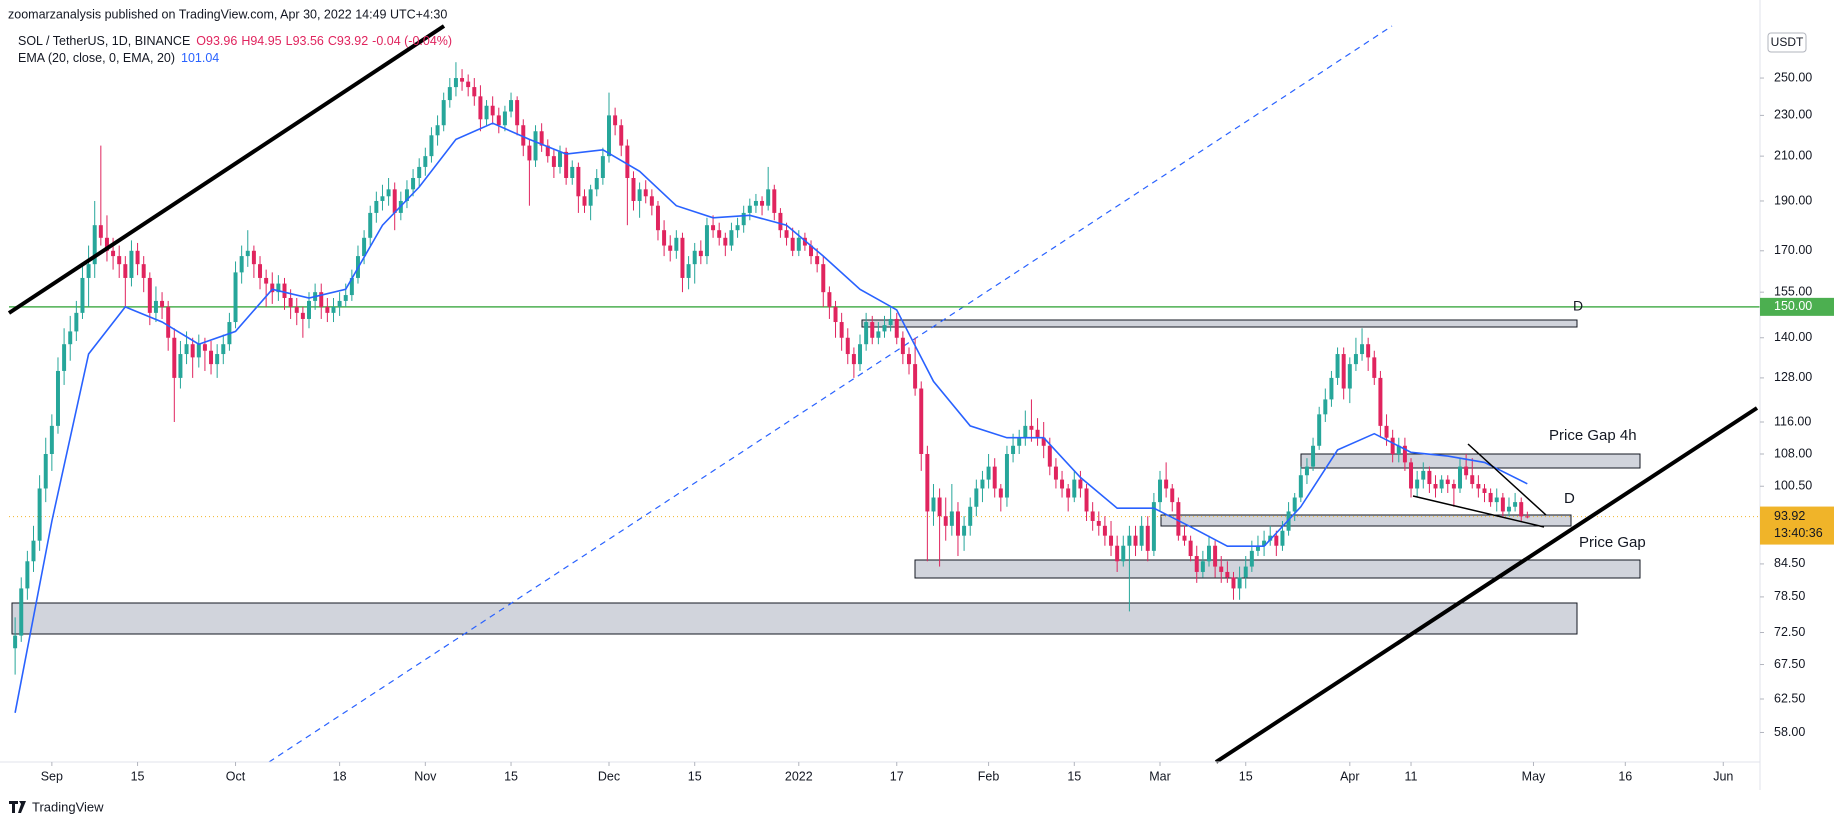  What do you see at coordinates (52, 776) in the screenshot?
I see `x-tick-label: Sep` at bounding box center [52, 776].